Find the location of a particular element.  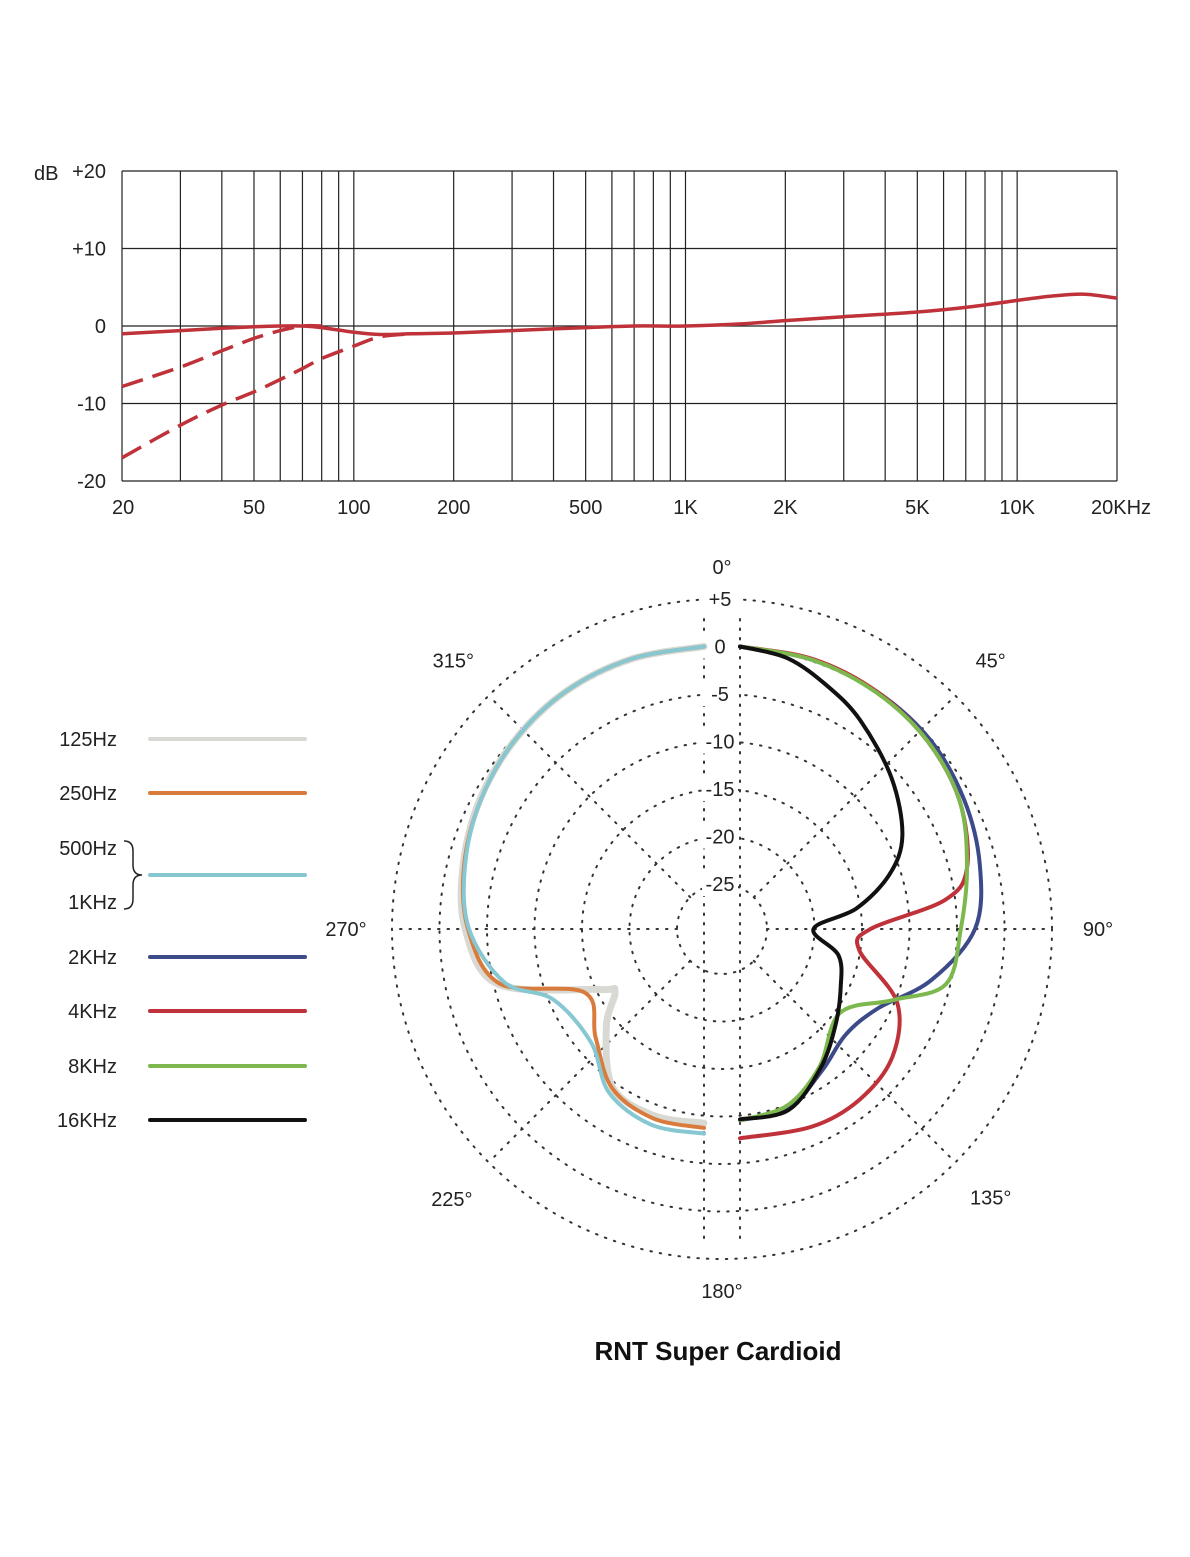

legend-label: 2KHz is located at coordinates (92, 958).